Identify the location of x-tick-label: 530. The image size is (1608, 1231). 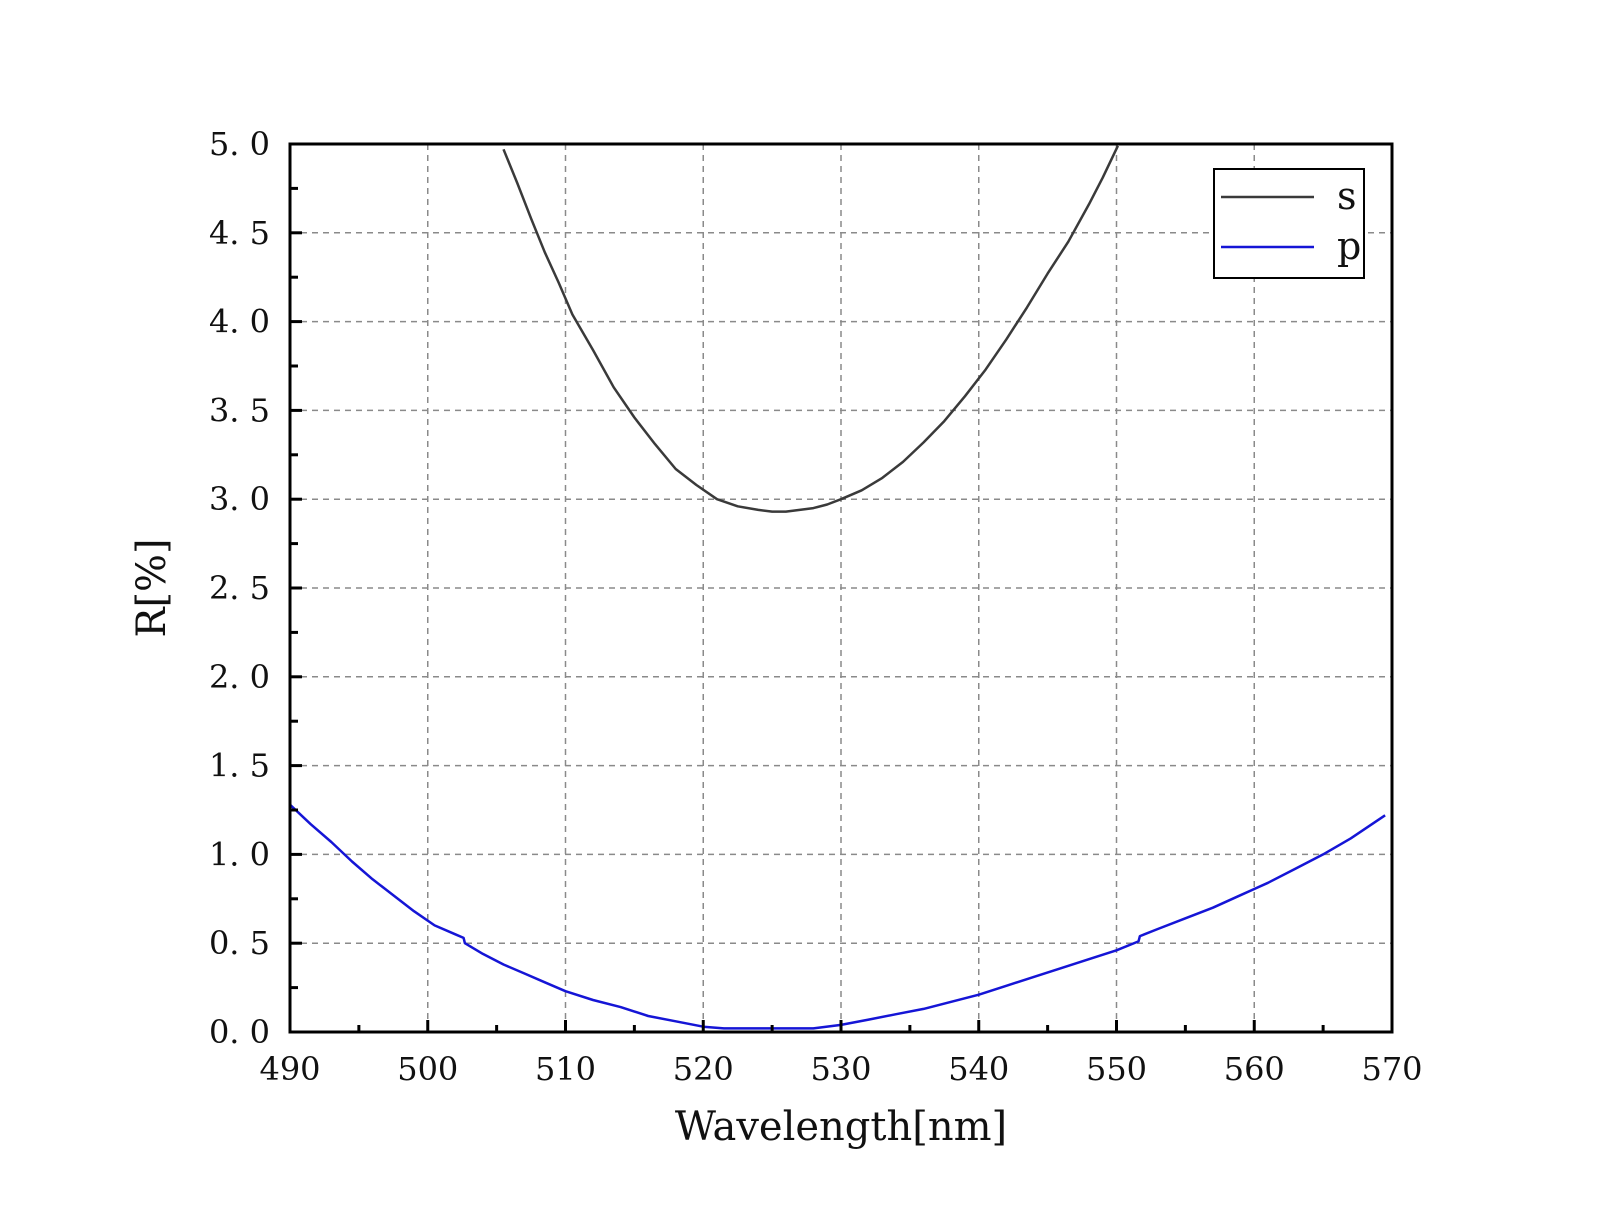
(840, 1069).